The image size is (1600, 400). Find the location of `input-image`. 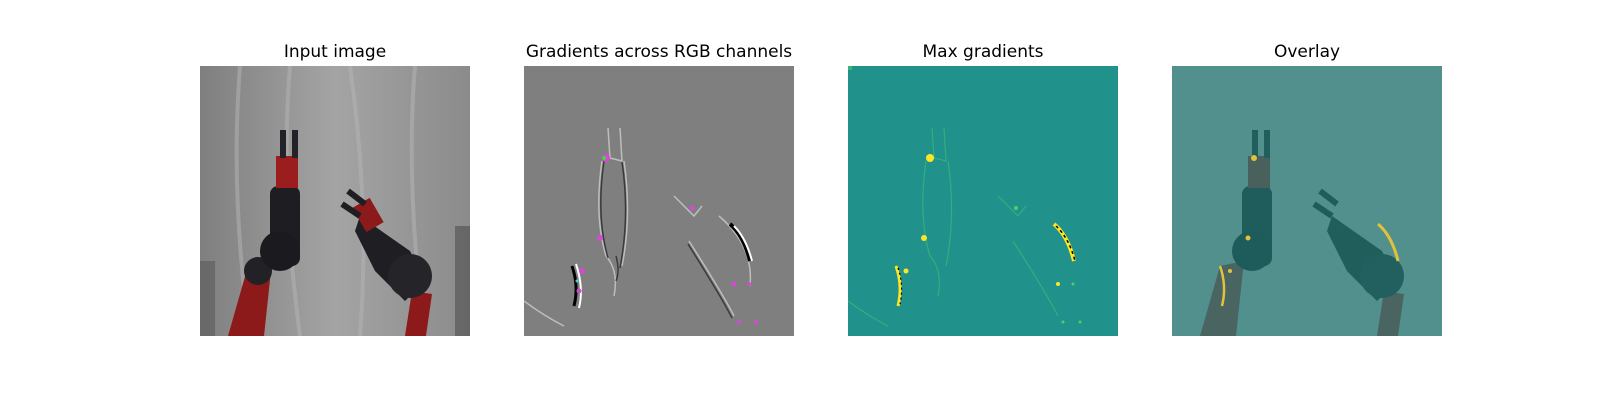

input-image is located at coordinates (335, 201).